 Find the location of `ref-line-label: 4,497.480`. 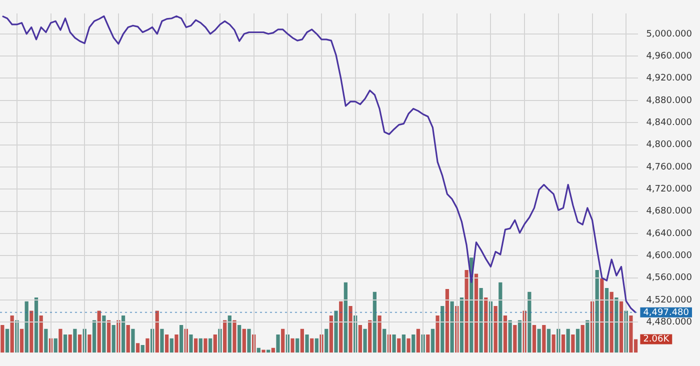

ref-line-label: 4,497.480 is located at coordinates (666, 313).